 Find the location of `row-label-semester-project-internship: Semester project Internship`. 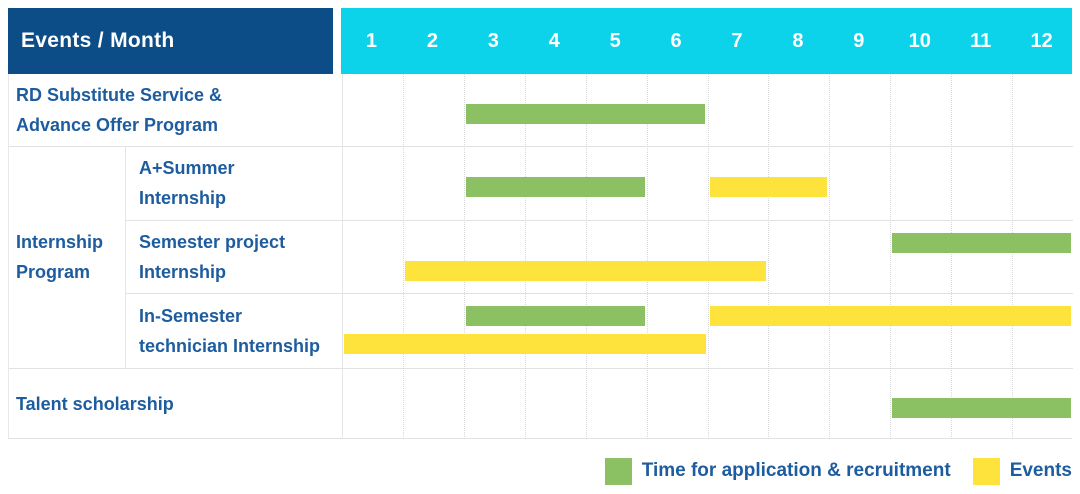

row-label-semester-project-internship: Semester project Internship is located at coordinates (233, 256).